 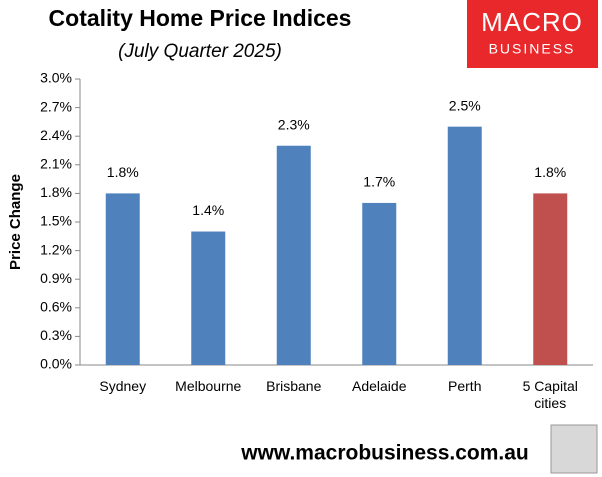 What do you see at coordinates (56, 164) in the screenshot?
I see `y-tick-label: 2.1%` at bounding box center [56, 164].